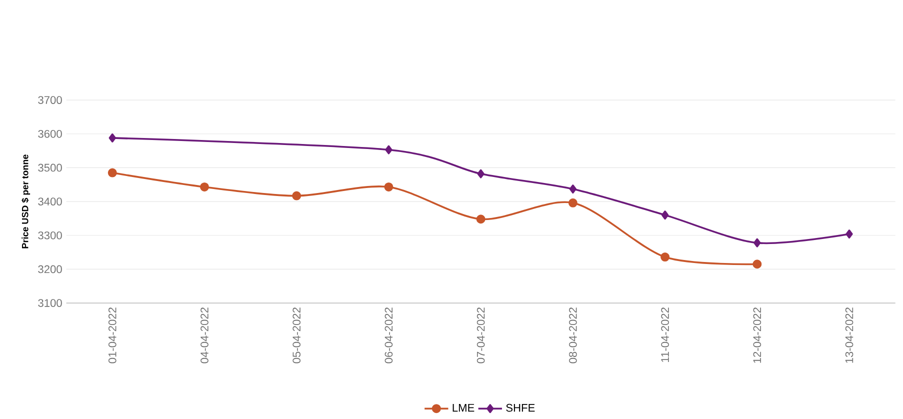 The image size is (903, 419). Describe the element at coordinates (26, 201) in the screenshot. I see `y-axis-title: Price USD $ per tonne` at that location.